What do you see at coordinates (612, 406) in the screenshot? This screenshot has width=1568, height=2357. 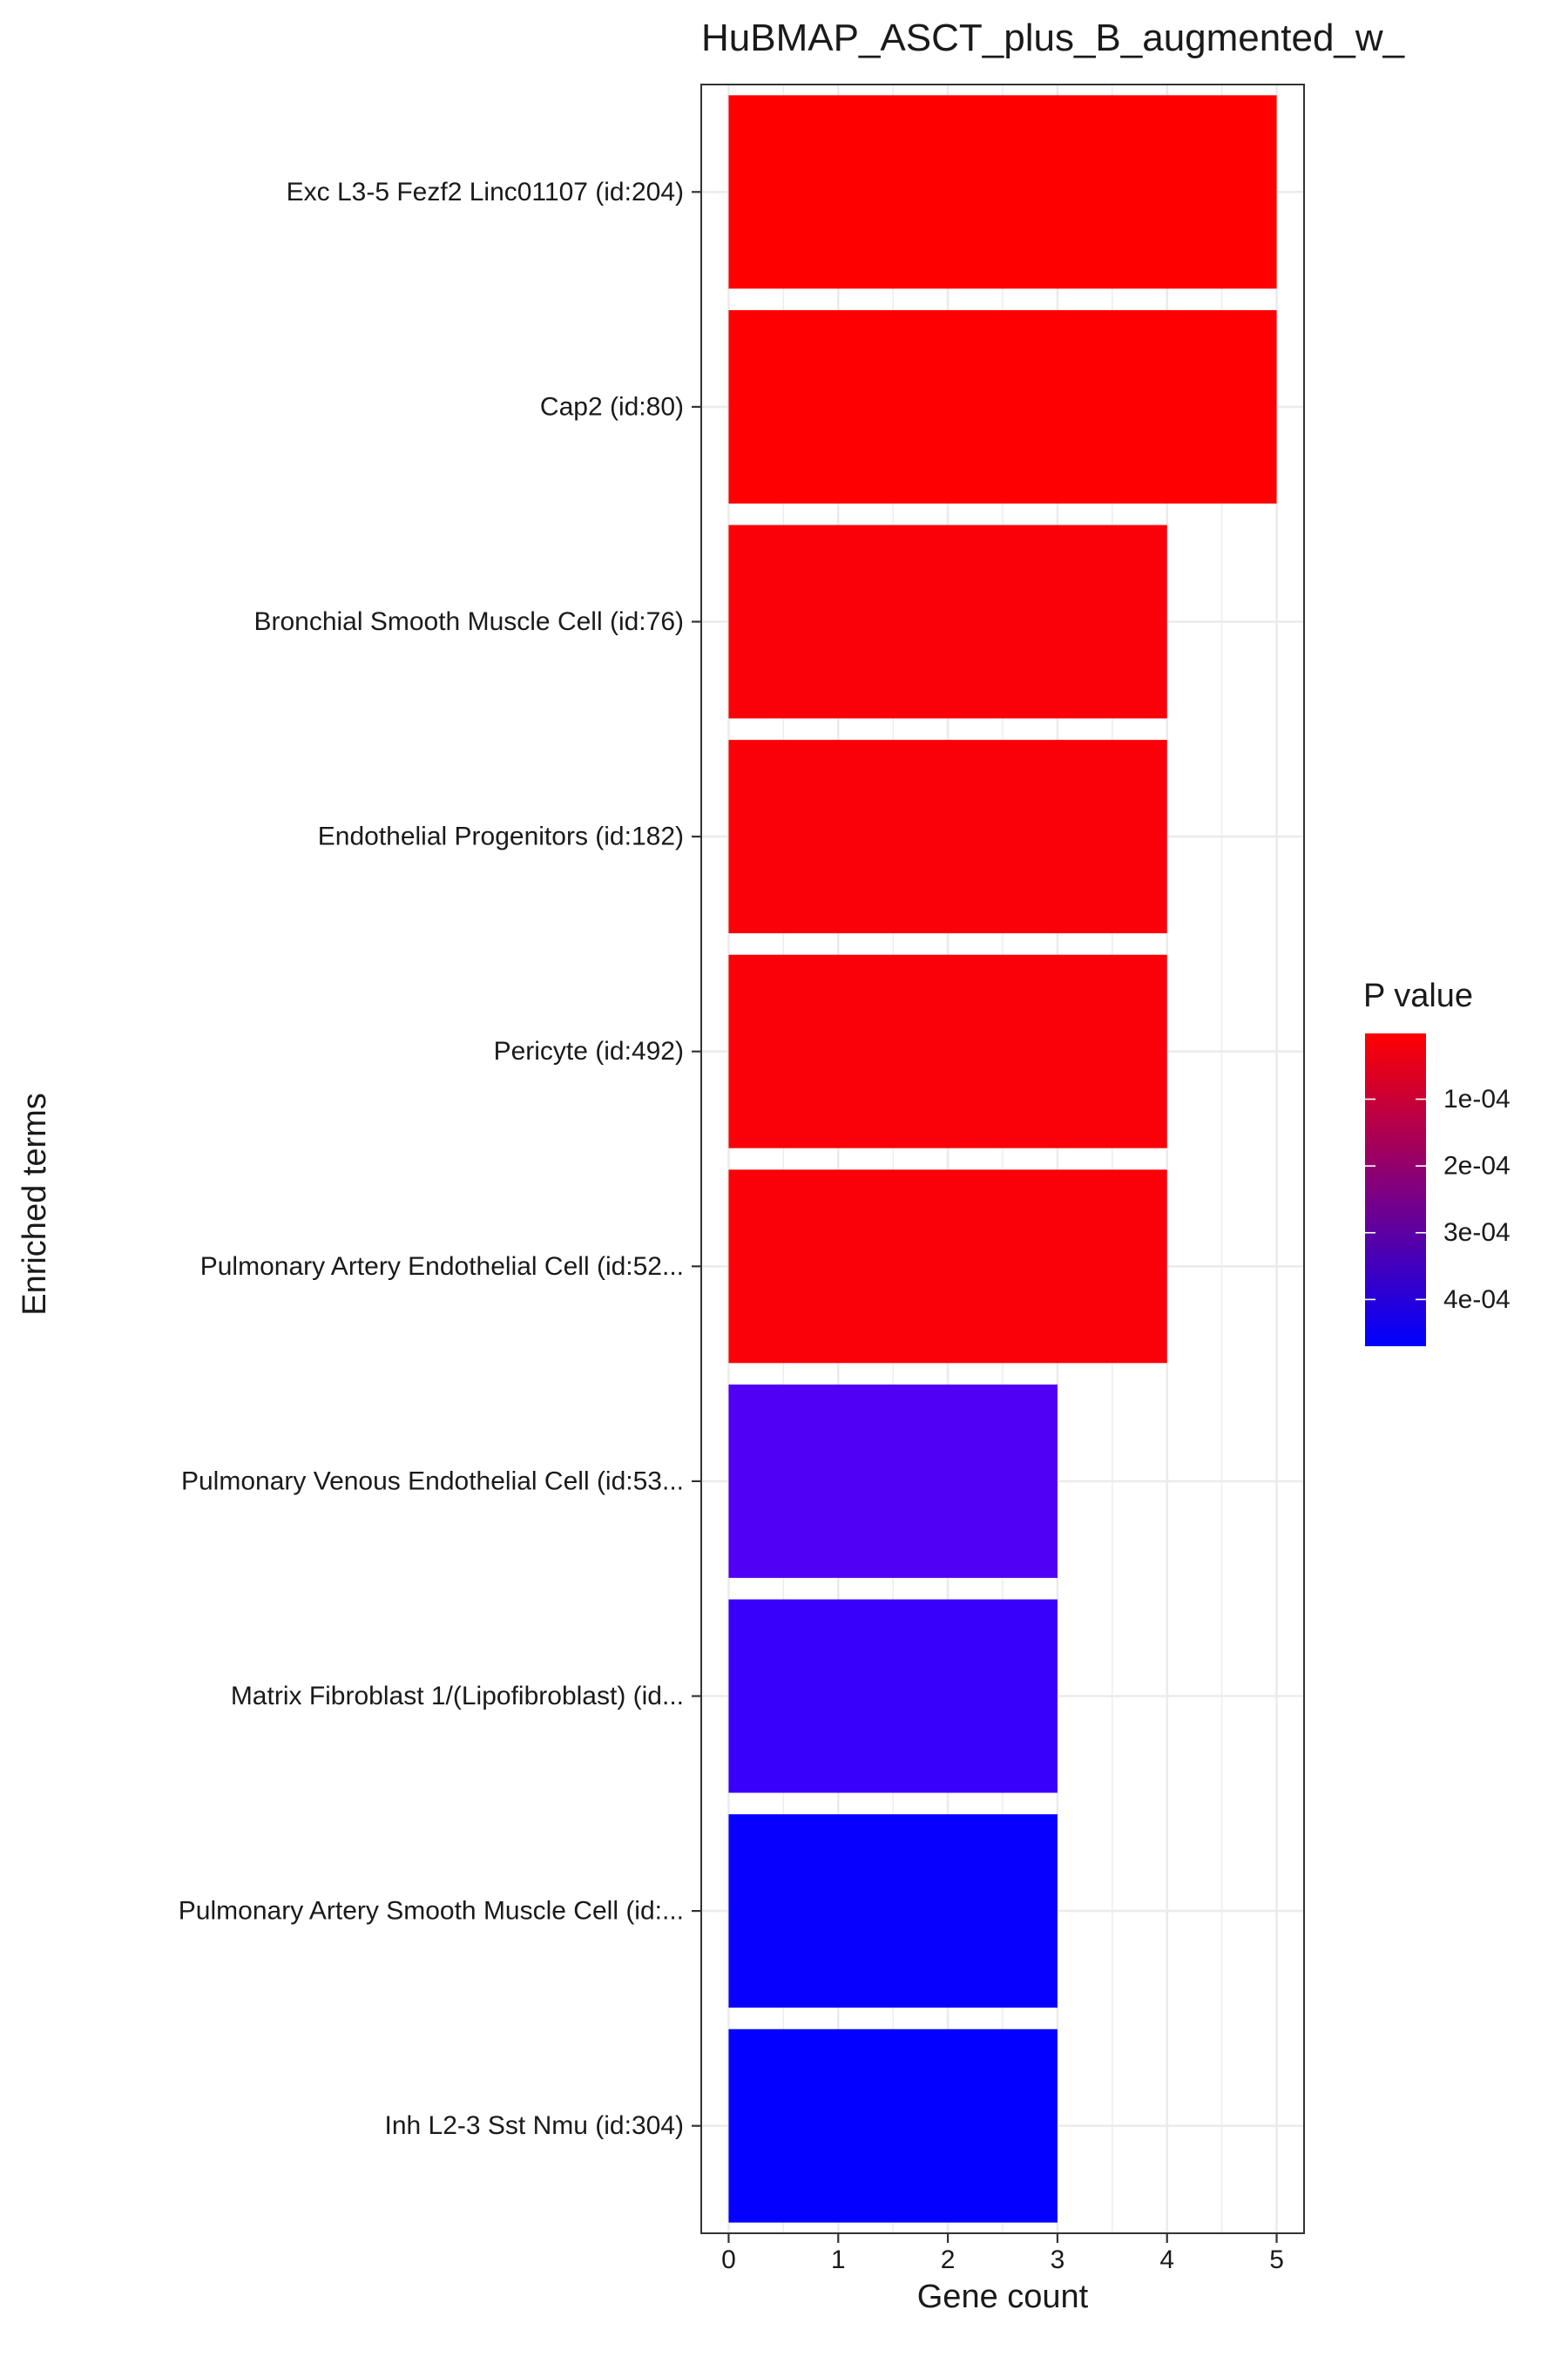 I see `y-tick-label: Cap2 (id:80)` at bounding box center [612, 406].